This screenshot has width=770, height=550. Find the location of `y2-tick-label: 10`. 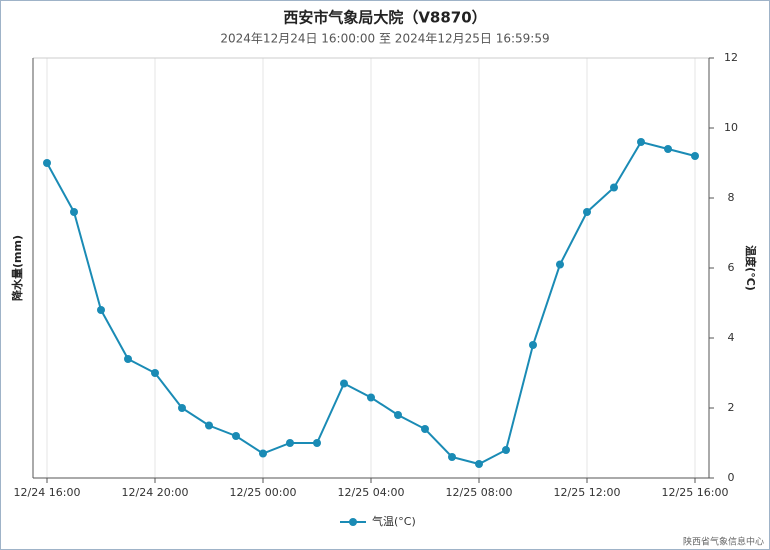

y2-tick-label: 10 is located at coordinates (731, 127).